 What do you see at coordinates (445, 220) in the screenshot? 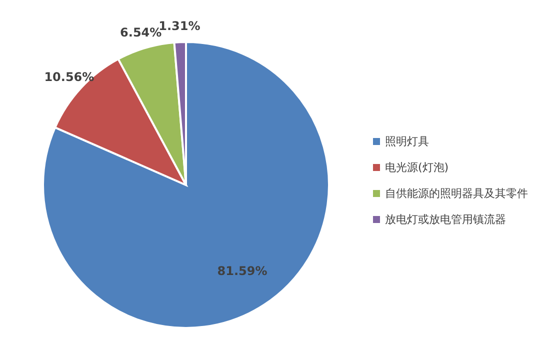
I see `legend-label: 放电灯或放电管用镇流器` at bounding box center [445, 220].